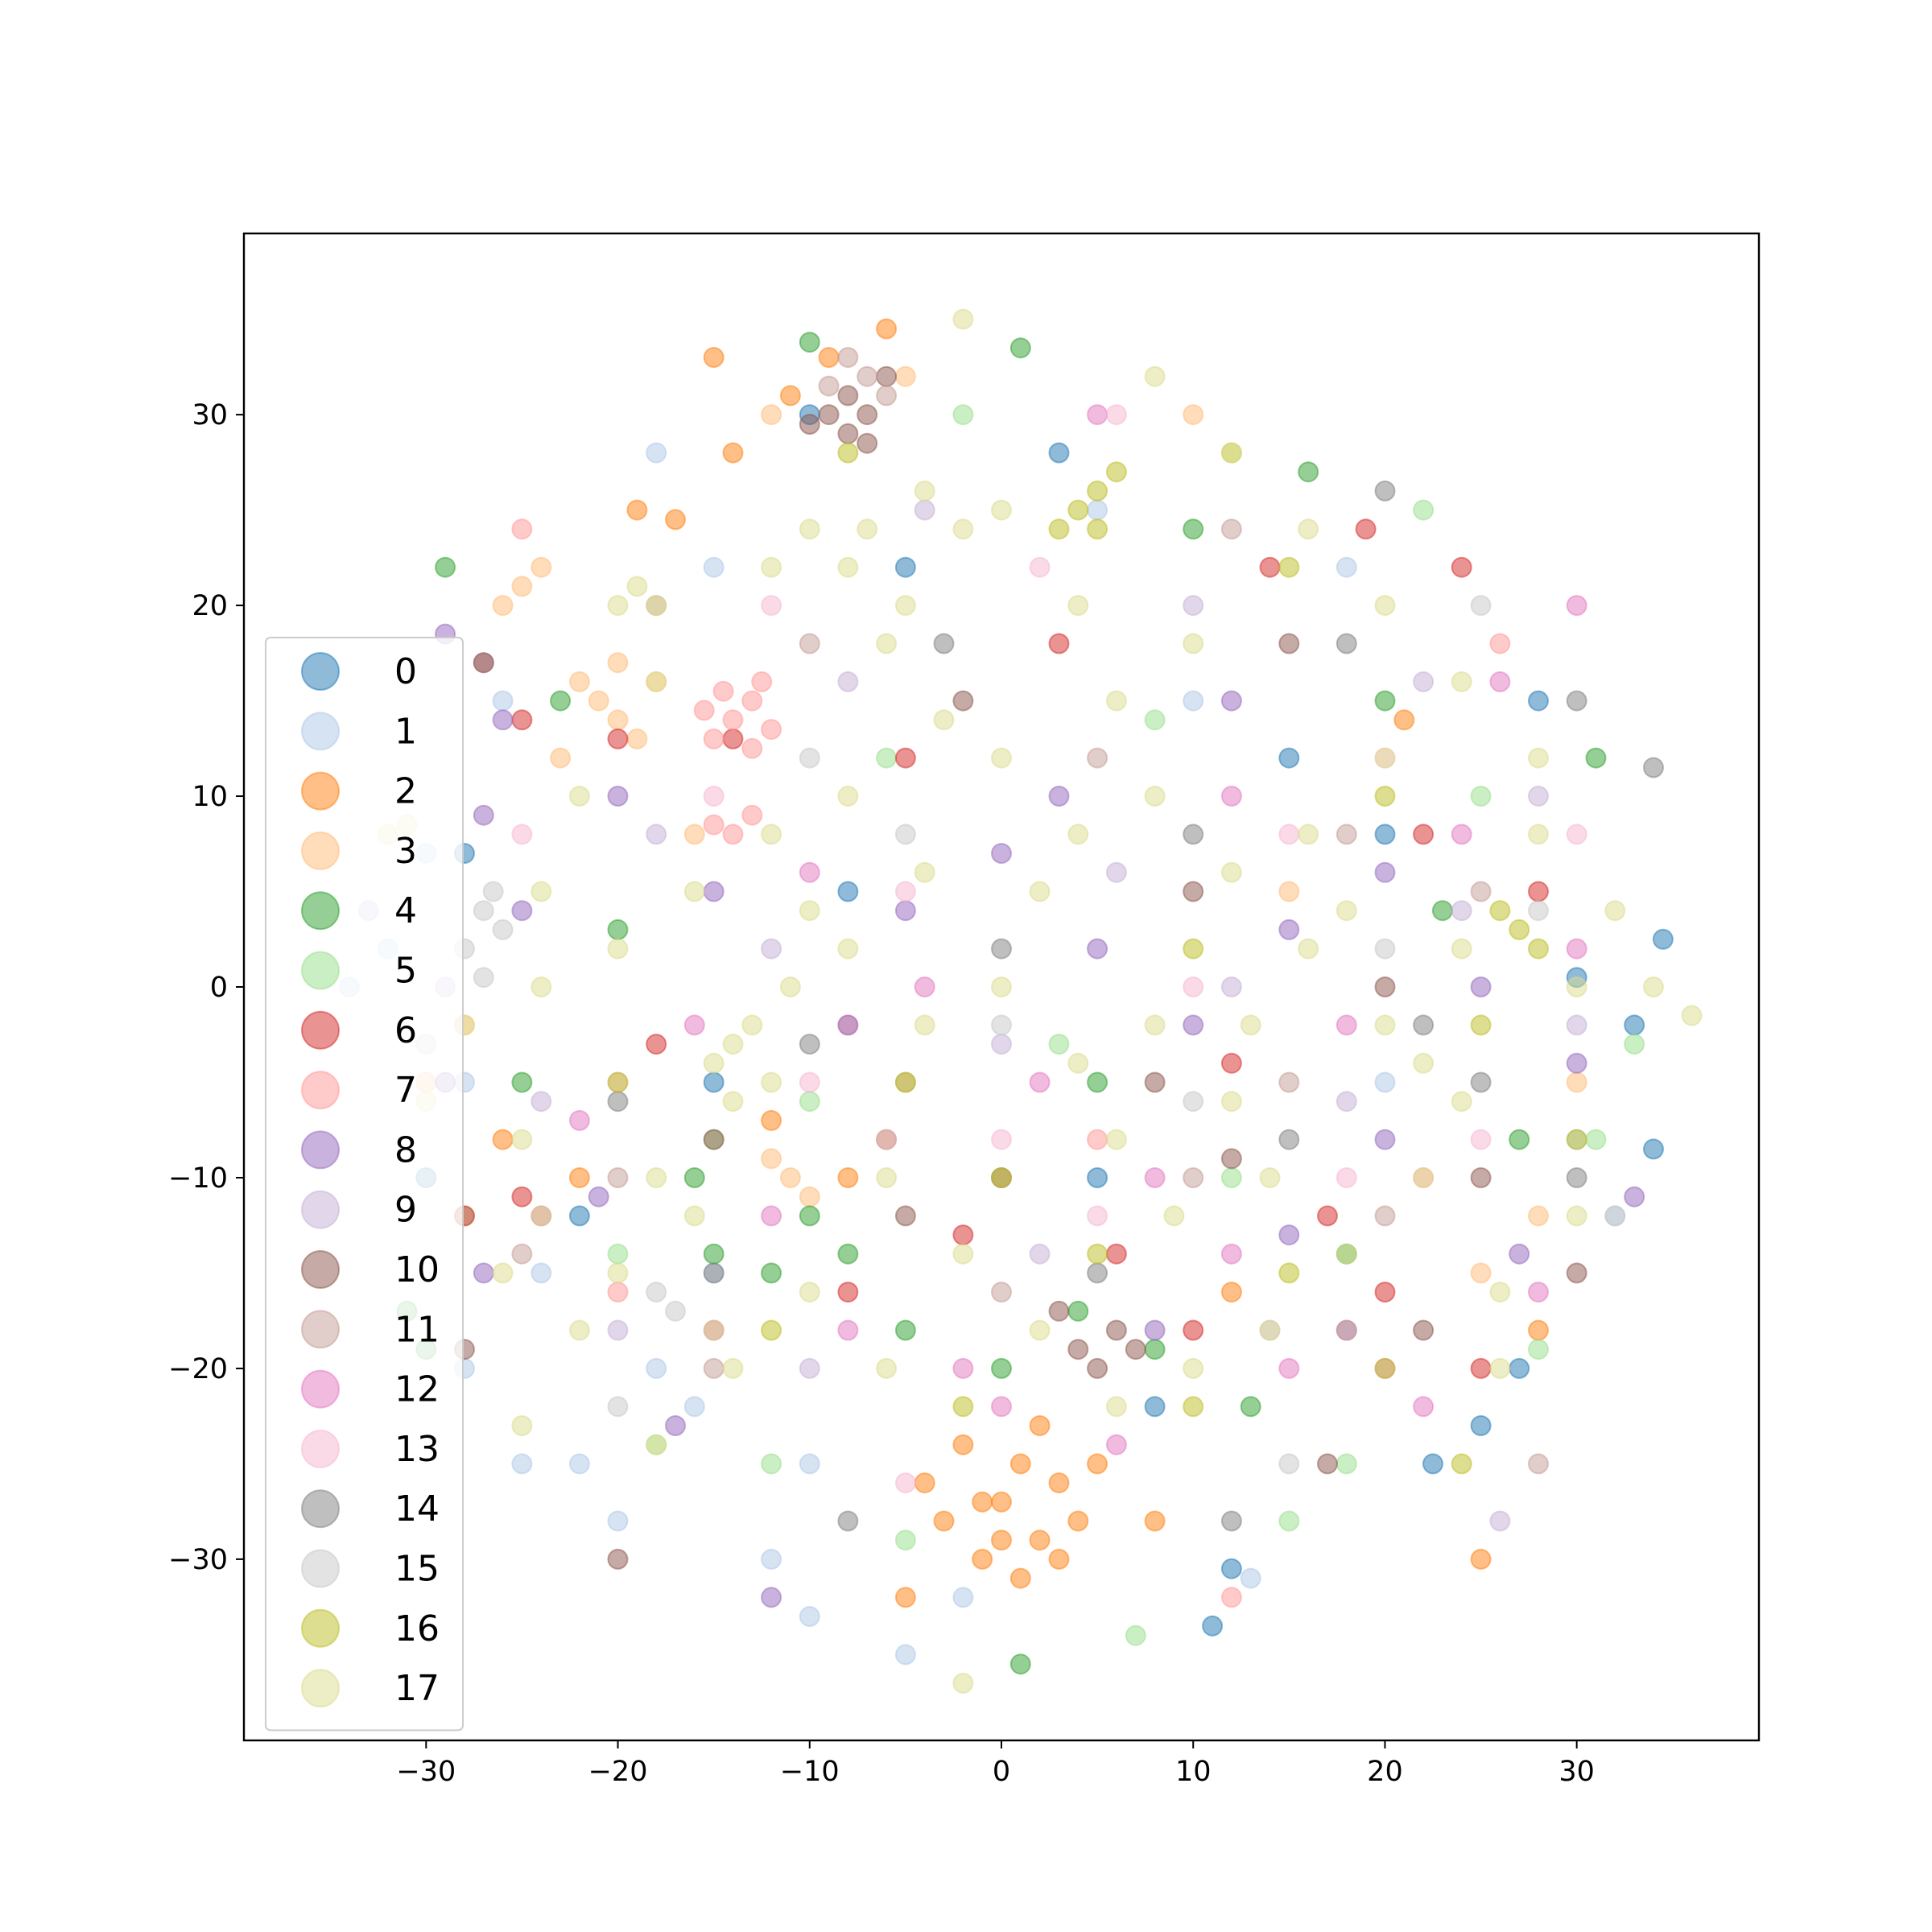  I want to click on legend-label: 7, so click(405, 1090).